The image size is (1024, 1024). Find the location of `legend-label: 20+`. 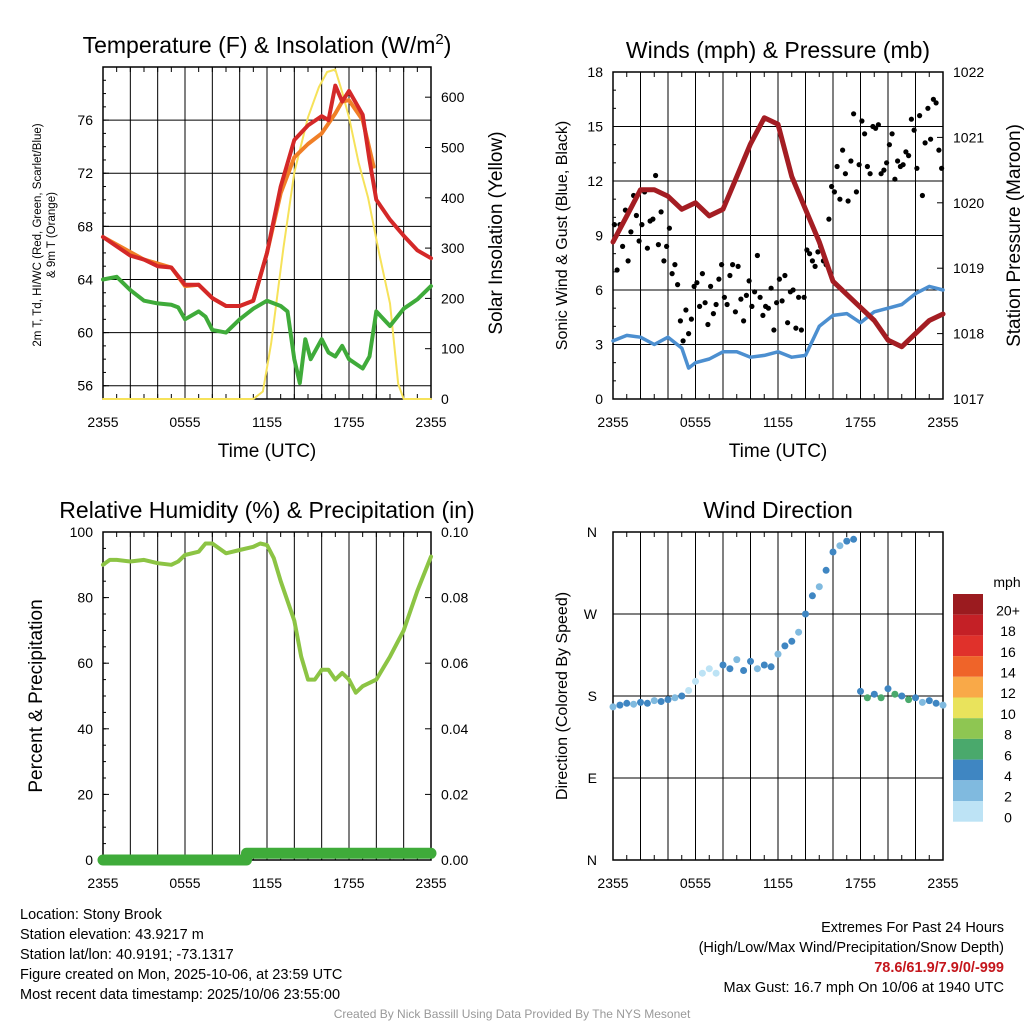

legend-label: 20+ is located at coordinates (1008, 610).